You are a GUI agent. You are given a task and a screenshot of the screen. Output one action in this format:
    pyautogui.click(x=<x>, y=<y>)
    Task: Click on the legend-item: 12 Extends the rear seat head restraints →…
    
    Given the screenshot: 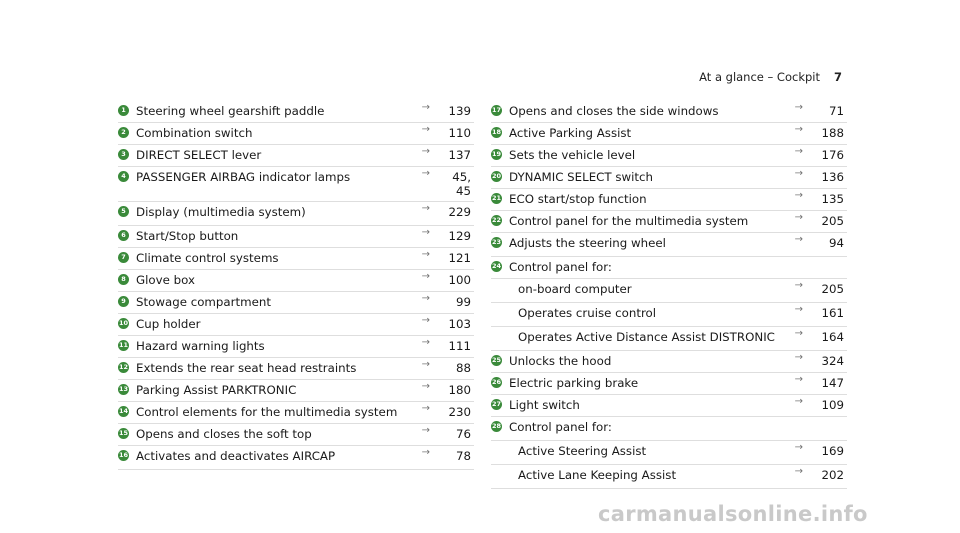 What is the action you would take?
    pyautogui.click(x=296, y=369)
    